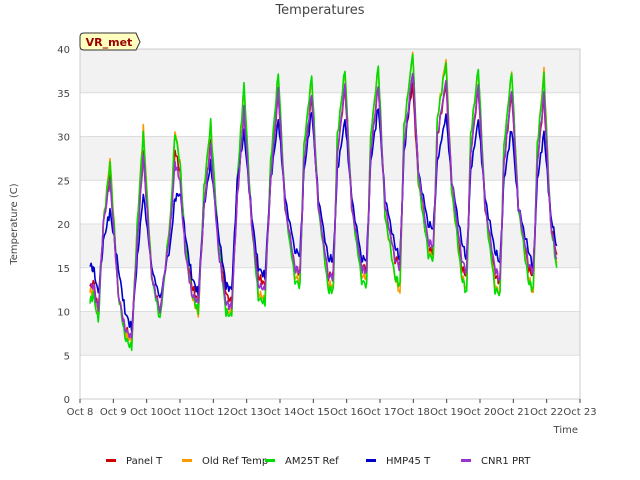 The width and height of the screenshot is (640, 480). I want to click on y-axis-ticks: 0 5 10 15 20 25 30 35 40, so click(63, 225).